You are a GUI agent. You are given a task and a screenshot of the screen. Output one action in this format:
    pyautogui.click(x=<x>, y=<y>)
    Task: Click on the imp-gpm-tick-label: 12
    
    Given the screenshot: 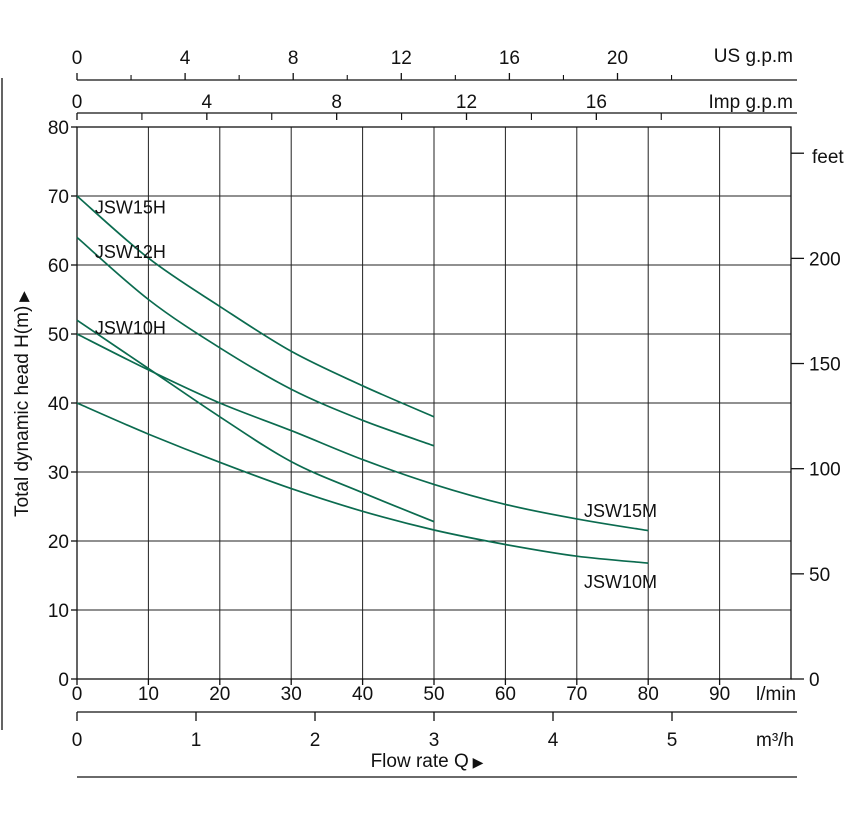 What is the action you would take?
    pyautogui.click(x=466, y=102)
    